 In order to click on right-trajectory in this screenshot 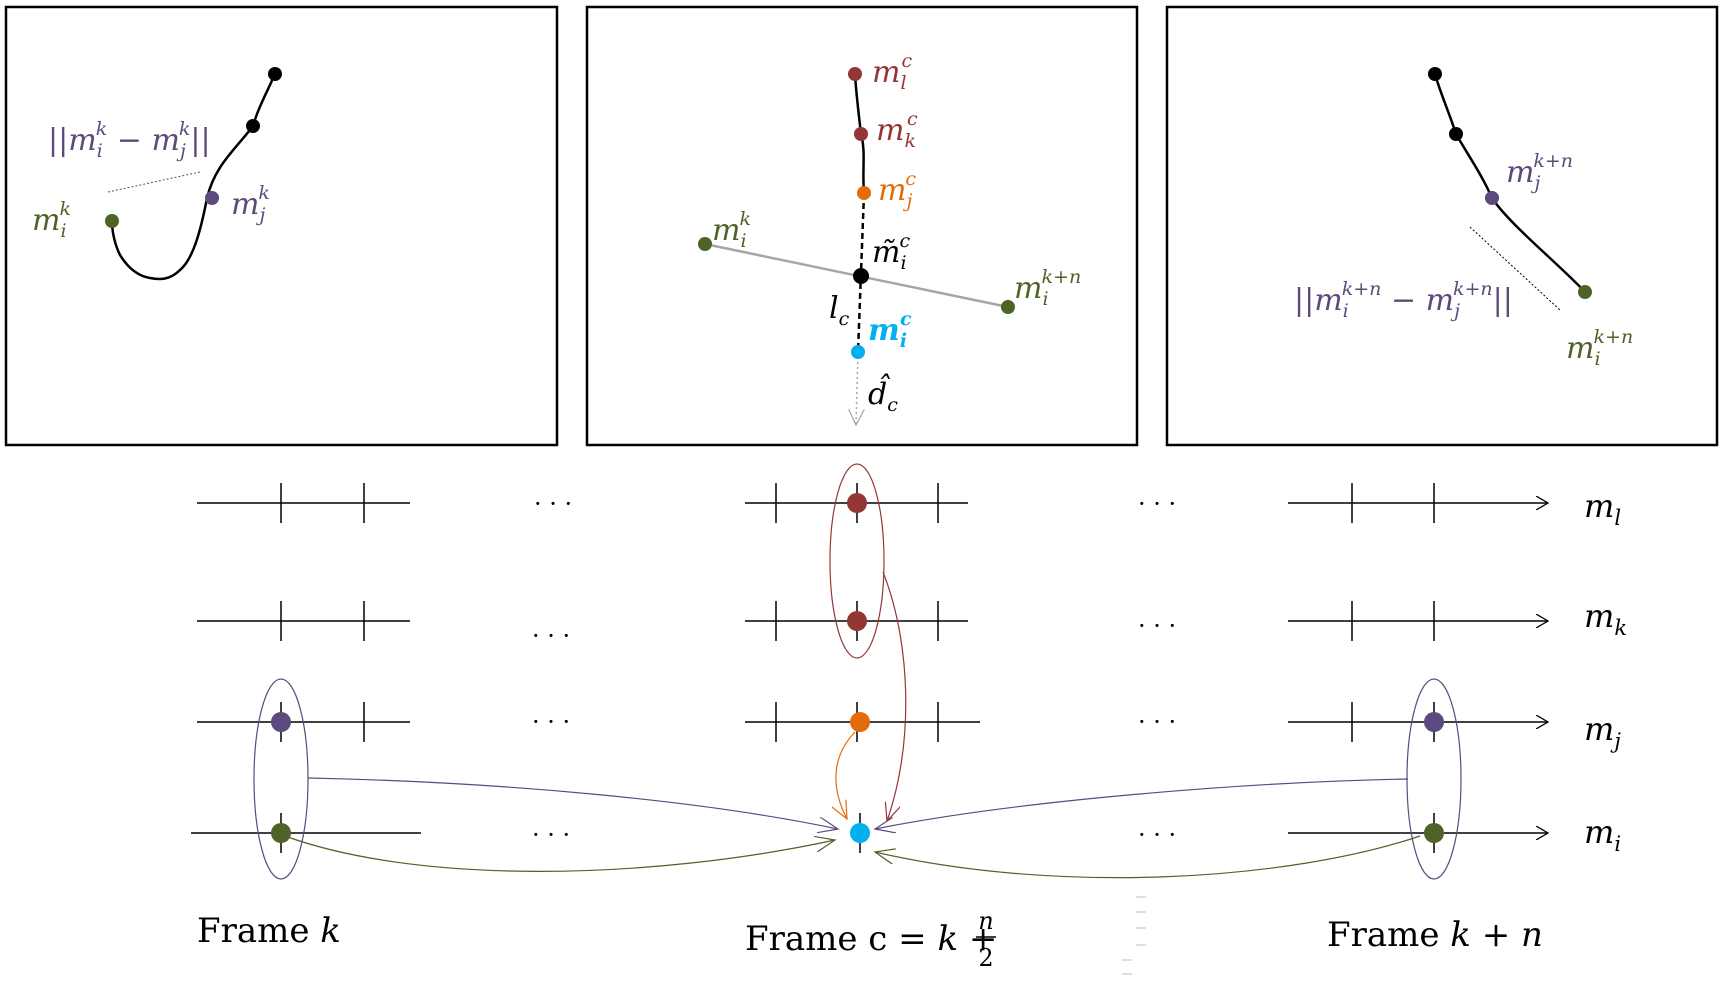, I will do `click(1509, 183)`.